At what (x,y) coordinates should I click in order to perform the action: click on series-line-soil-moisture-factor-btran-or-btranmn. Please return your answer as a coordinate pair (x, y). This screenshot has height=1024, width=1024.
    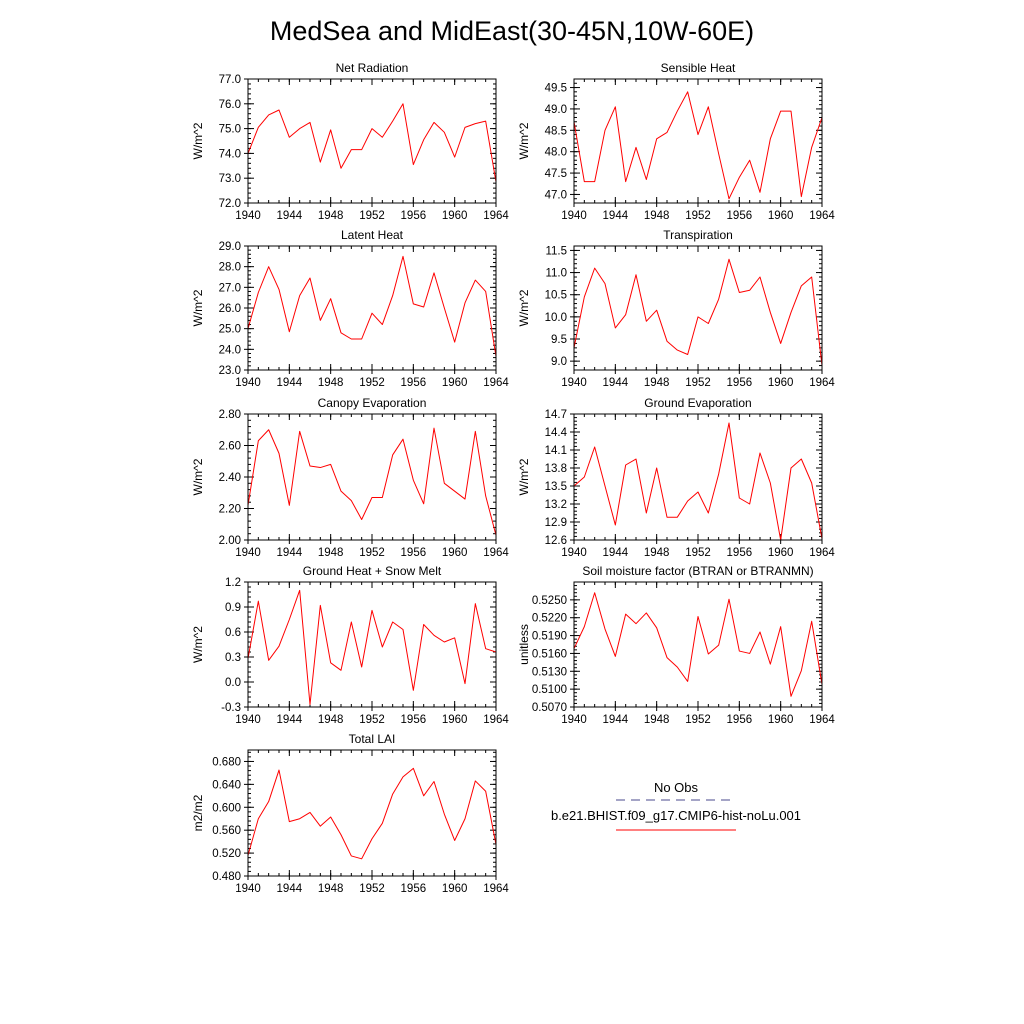
    Looking at the image, I should click on (698, 644).